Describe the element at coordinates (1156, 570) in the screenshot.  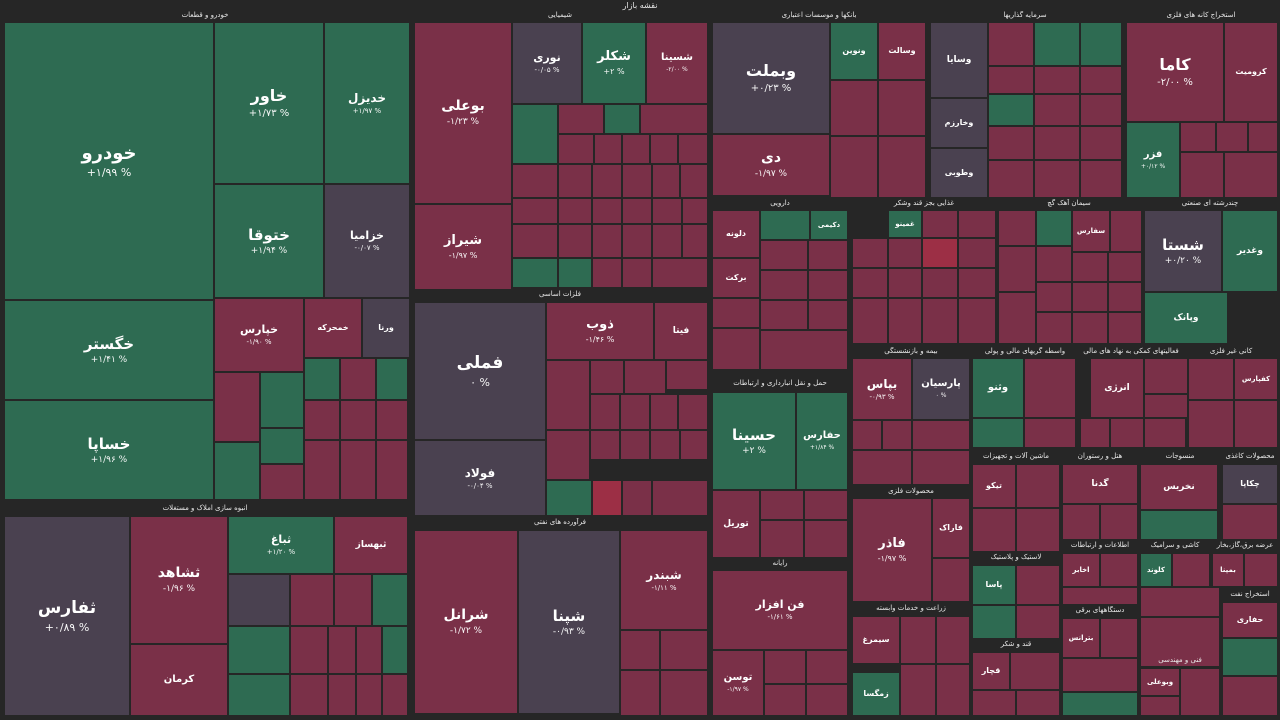
I see `stock-tile: کلوند` at that location.